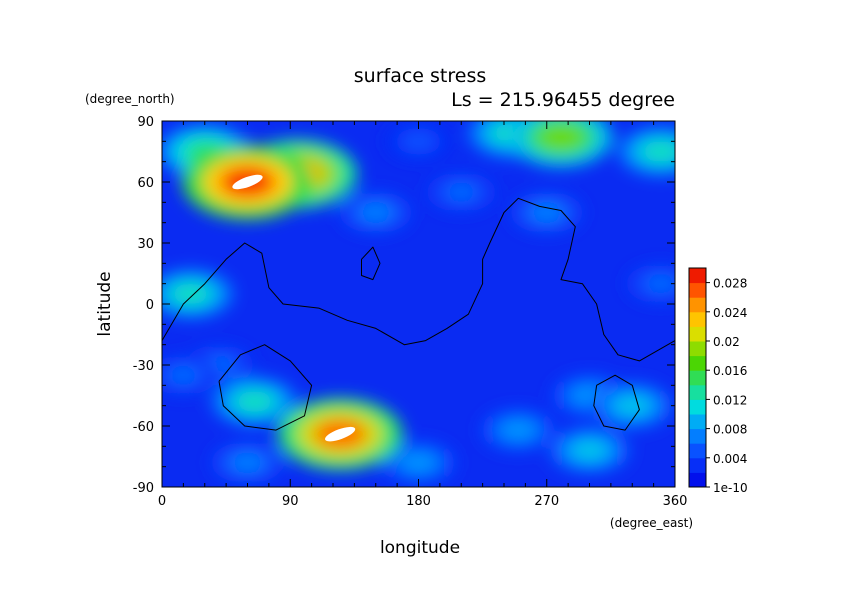 This screenshot has height=595, width=842. What do you see at coordinates (730, 430) in the screenshot?
I see `colorbar-tick-label: 0.008` at bounding box center [730, 430].